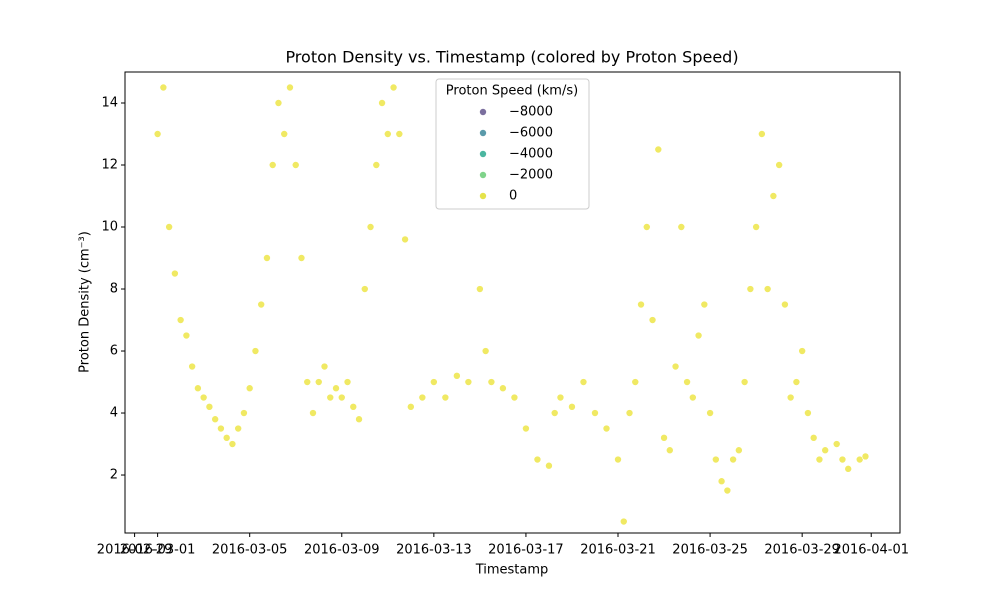  What do you see at coordinates (802, 550) in the screenshot?
I see `x-tick-label: 2016-03-29` at bounding box center [802, 550].